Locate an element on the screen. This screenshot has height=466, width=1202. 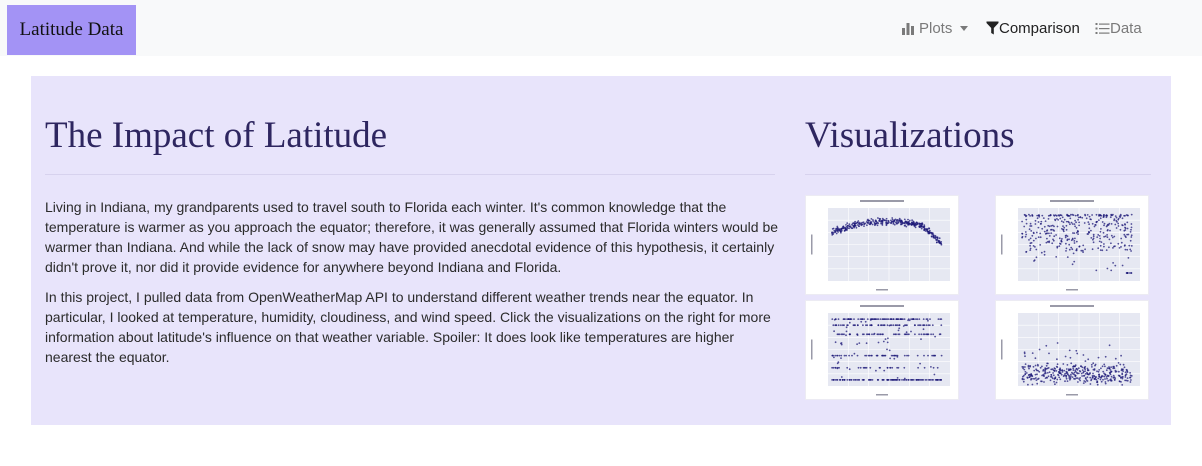
nav-plots-dropdown: Plots is located at coordinates (935, 28).